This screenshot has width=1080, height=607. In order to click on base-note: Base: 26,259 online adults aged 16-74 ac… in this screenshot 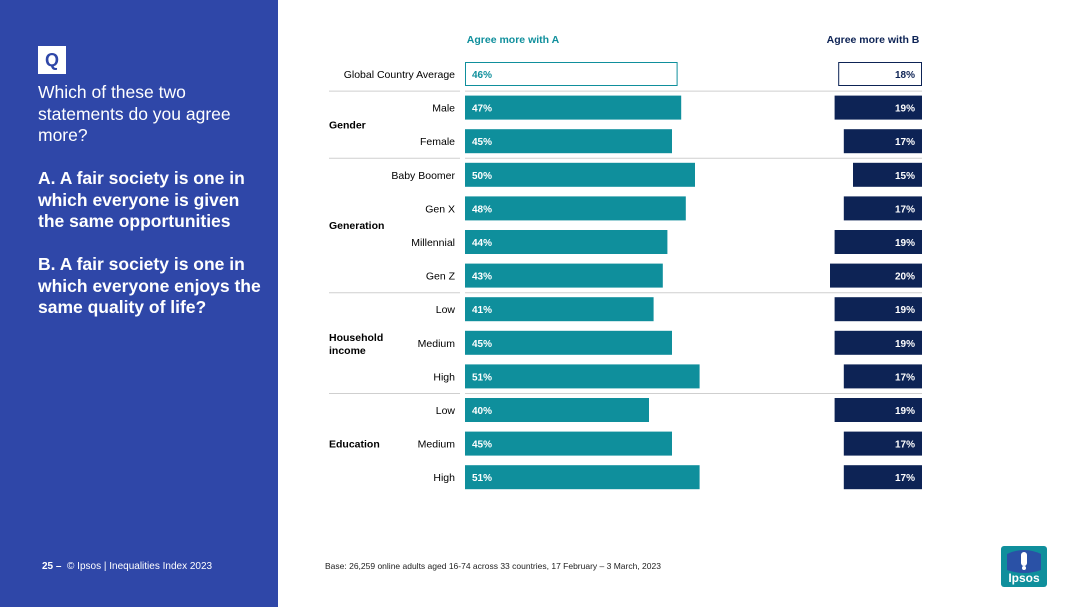, I will do `click(493, 566)`.